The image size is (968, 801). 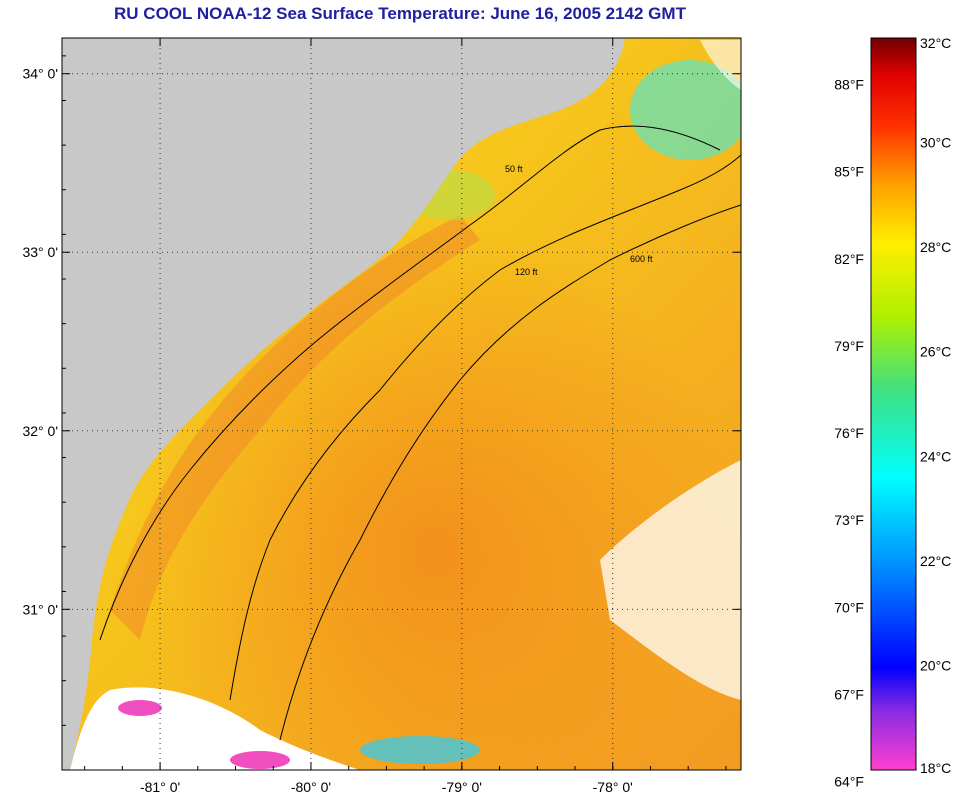 What do you see at coordinates (462, 787) in the screenshot?
I see `lon-tick-label: -79° 0'` at bounding box center [462, 787].